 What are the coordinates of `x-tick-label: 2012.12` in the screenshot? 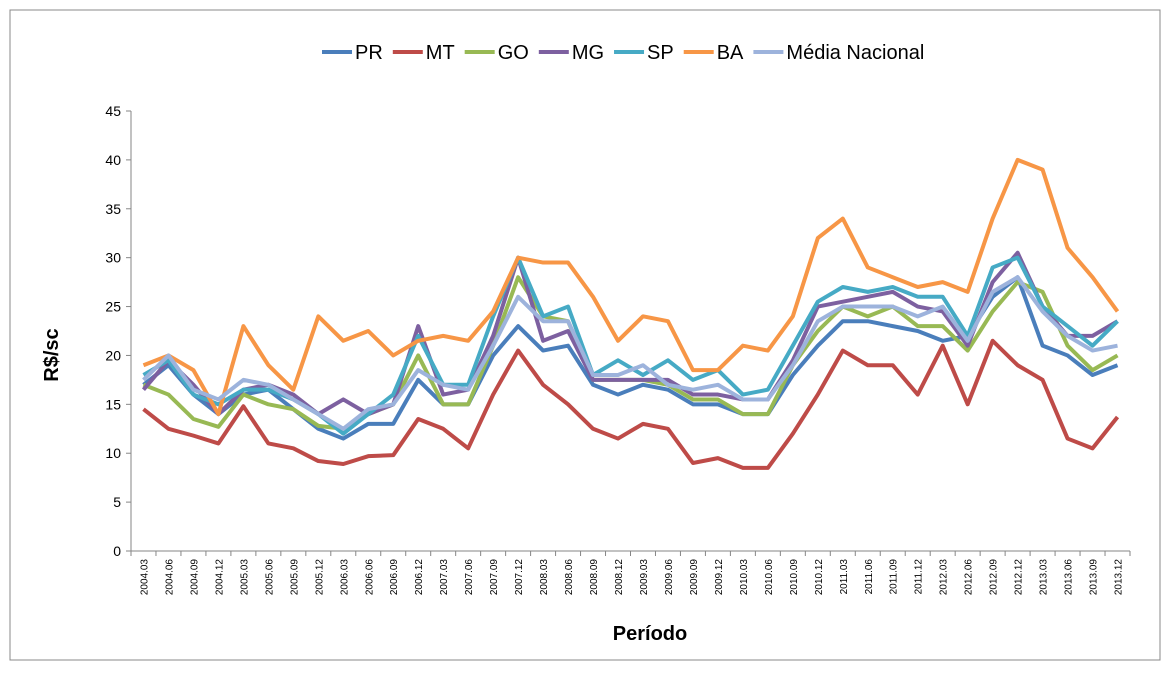 It's located at (1019, 577).